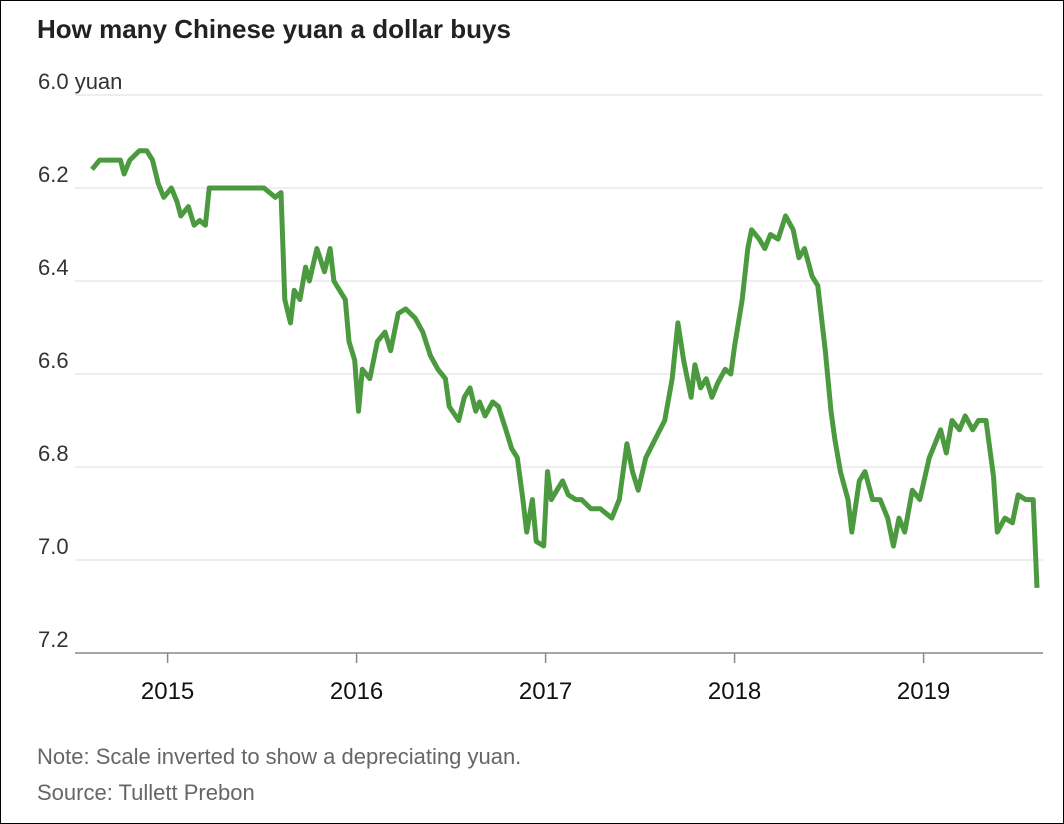 The height and width of the screenshot is (824, 1064). Describe the element at coordinates (923, 691) in the screenshot. I see `x-tick-label: 2019` at that location.